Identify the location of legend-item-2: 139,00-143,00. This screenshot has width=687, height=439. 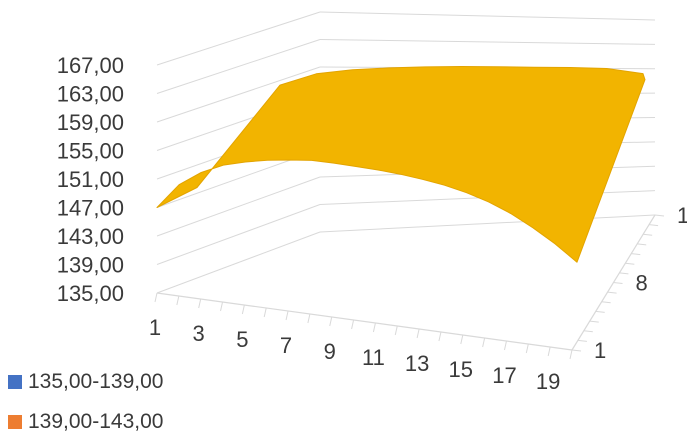
(85, 422).